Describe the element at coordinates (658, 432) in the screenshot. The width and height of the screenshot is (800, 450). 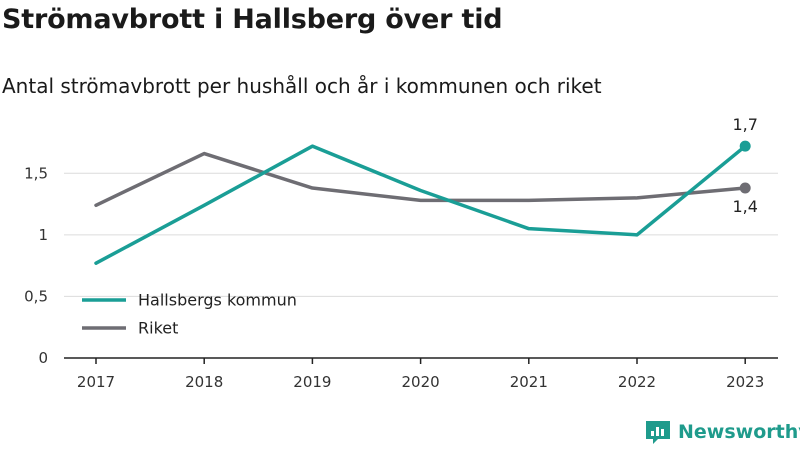
I see `newsworthy-logo-icon` at that location.